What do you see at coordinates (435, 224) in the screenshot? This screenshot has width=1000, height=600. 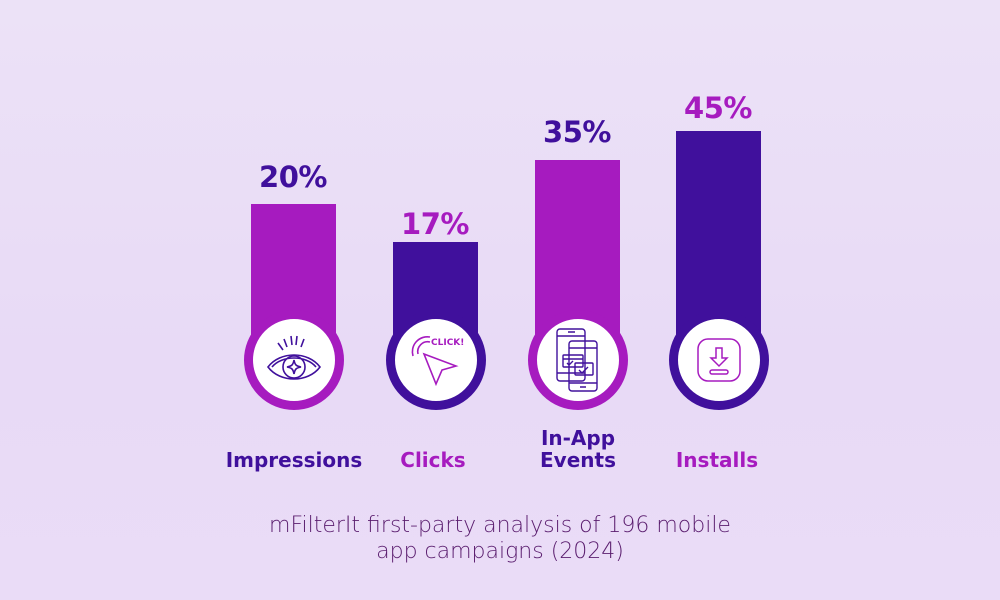 I see `value-label-clicks: 17%` at bounding box center [435, 224].